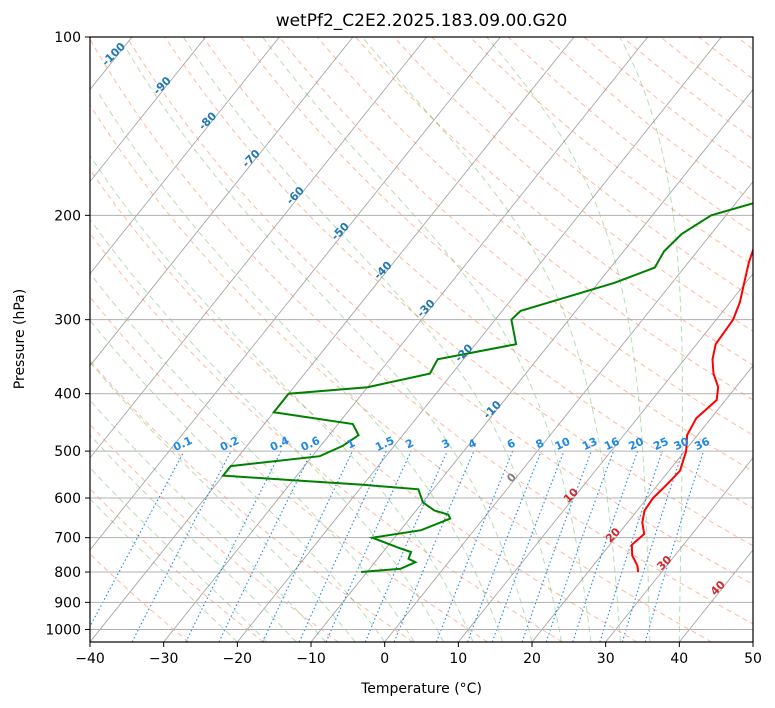 This screenshot has height=708, width=775. I want to click on chart-title: wetPf2_C2E2.2025.183.09.00.G20, so click(422, 21).